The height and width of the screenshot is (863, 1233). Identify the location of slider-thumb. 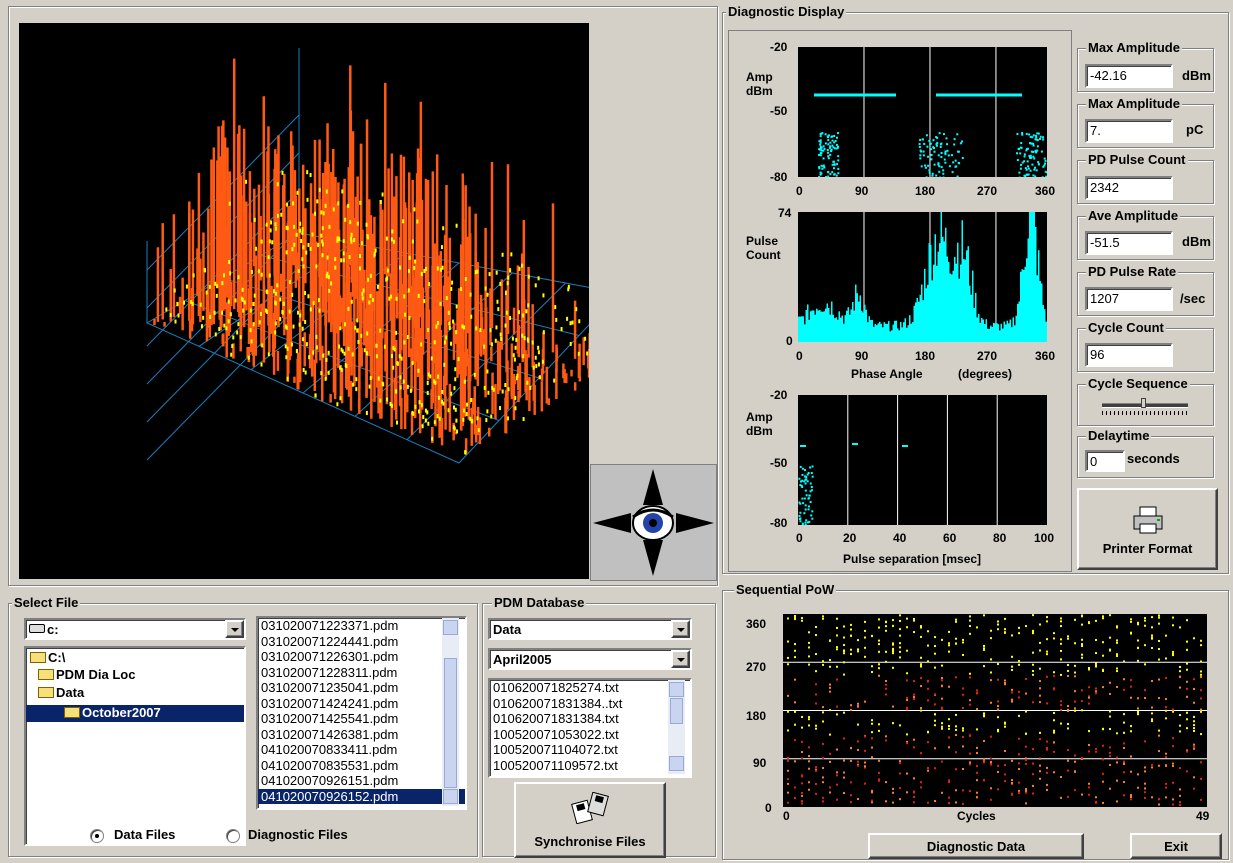
(1144, 403).